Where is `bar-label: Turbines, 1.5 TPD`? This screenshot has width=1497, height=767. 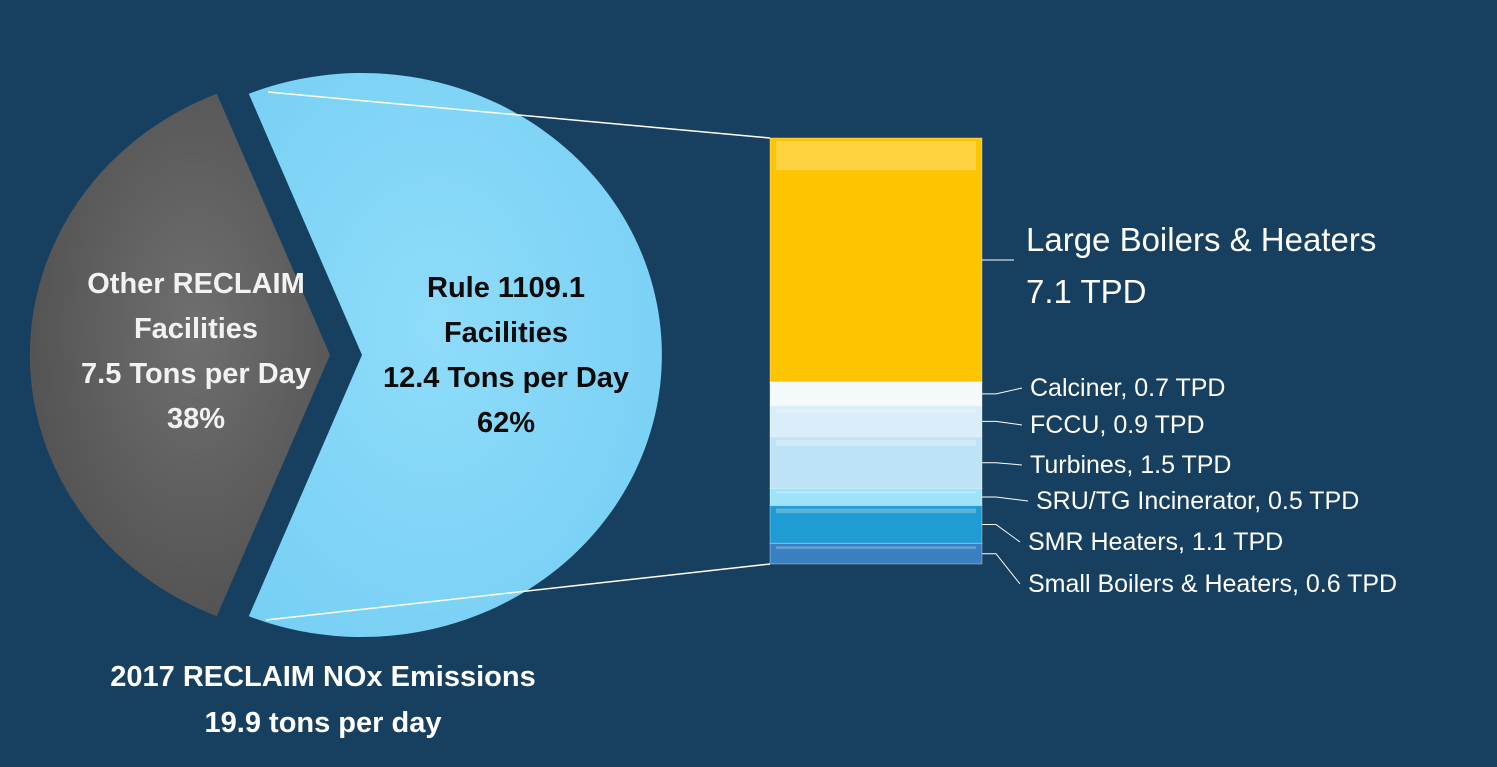
bar-label: Turbines, 1.5 TPD is located at coordinates (1130, 465).